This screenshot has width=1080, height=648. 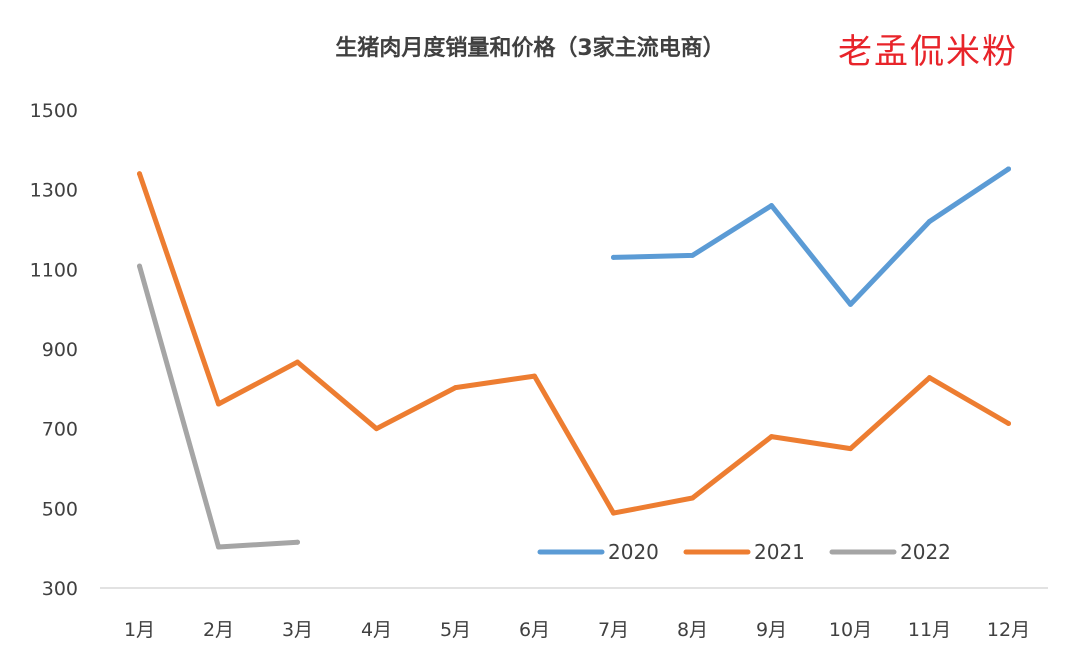 What do you see at coordinates (633, 552) in the screenshot?
I see `legend-label-2020: 2020` at bounding box center [633, 552].